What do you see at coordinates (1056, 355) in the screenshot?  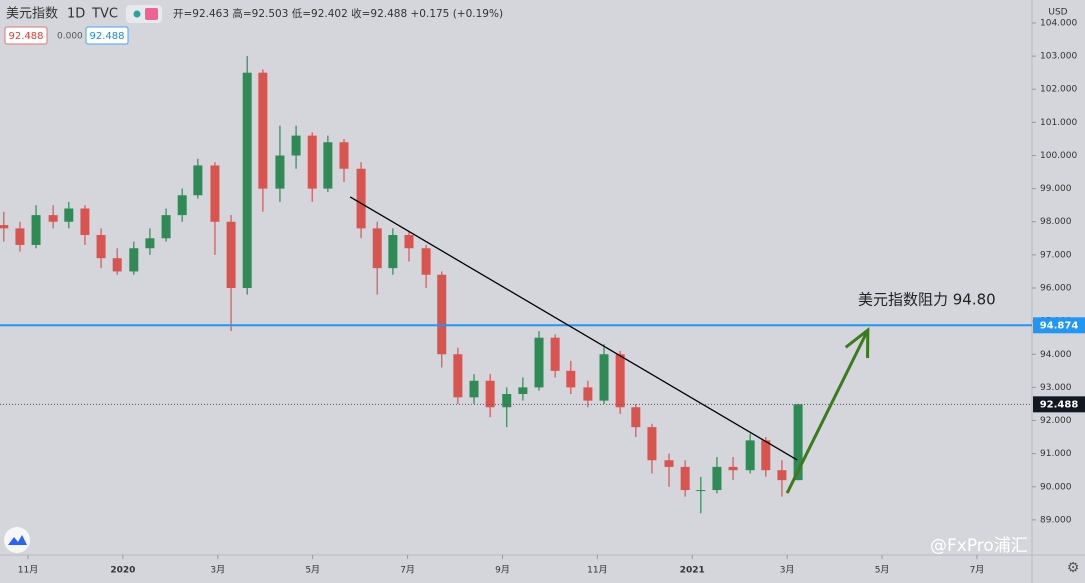 I see `y-tick-label: 94.000` at bounding box center [1056, 355].